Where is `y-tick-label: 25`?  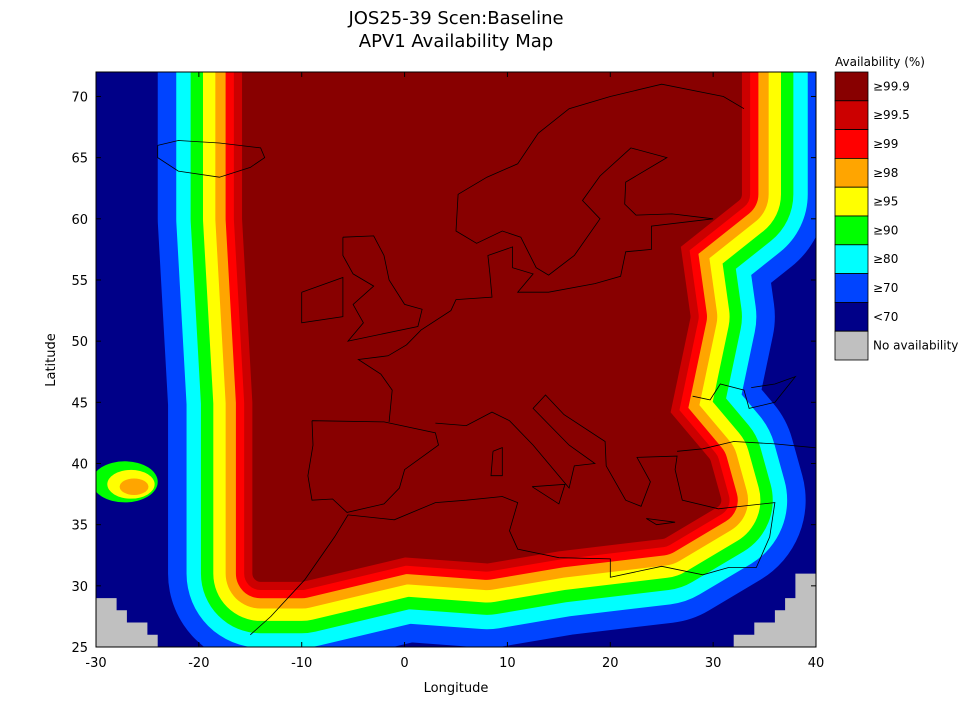 y-tick-label: 25 is located at coordinates (79, 648).